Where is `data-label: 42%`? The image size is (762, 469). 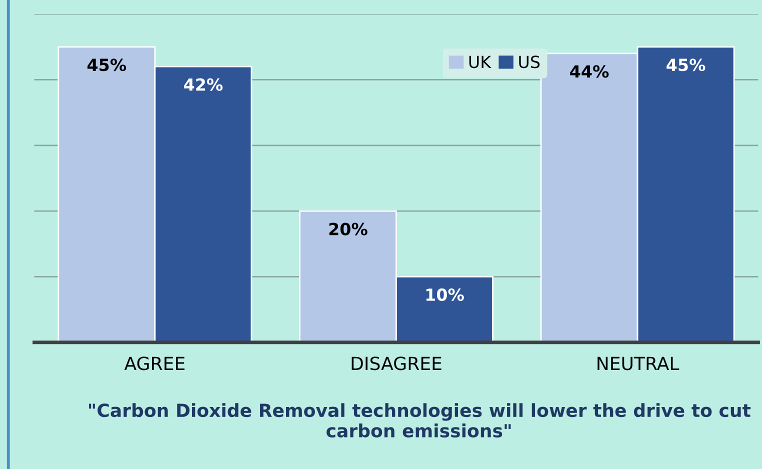
data-label: 42% is located at coordinates (203, 84).